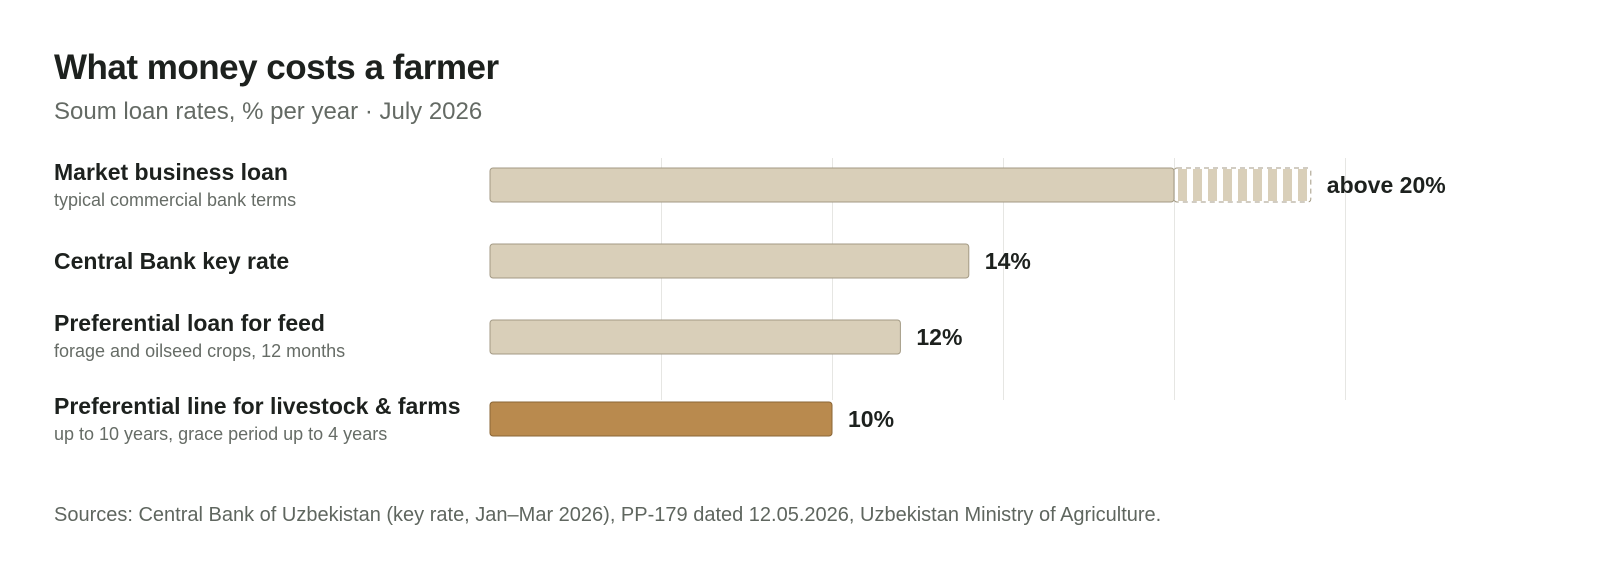  What do you see at coordinates (1386, 185) in the screenshot?
I see `value-label: above 20%` at bounding box center [1386, 185].